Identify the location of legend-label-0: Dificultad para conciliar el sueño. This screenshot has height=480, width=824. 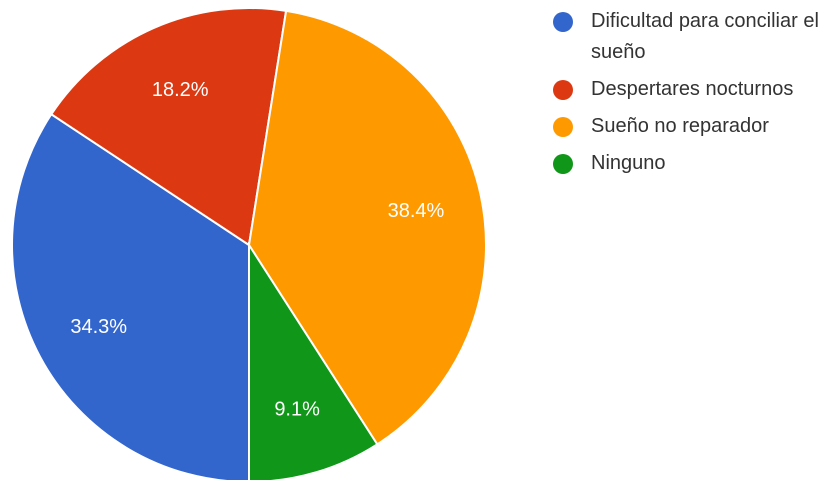
(705, 36).